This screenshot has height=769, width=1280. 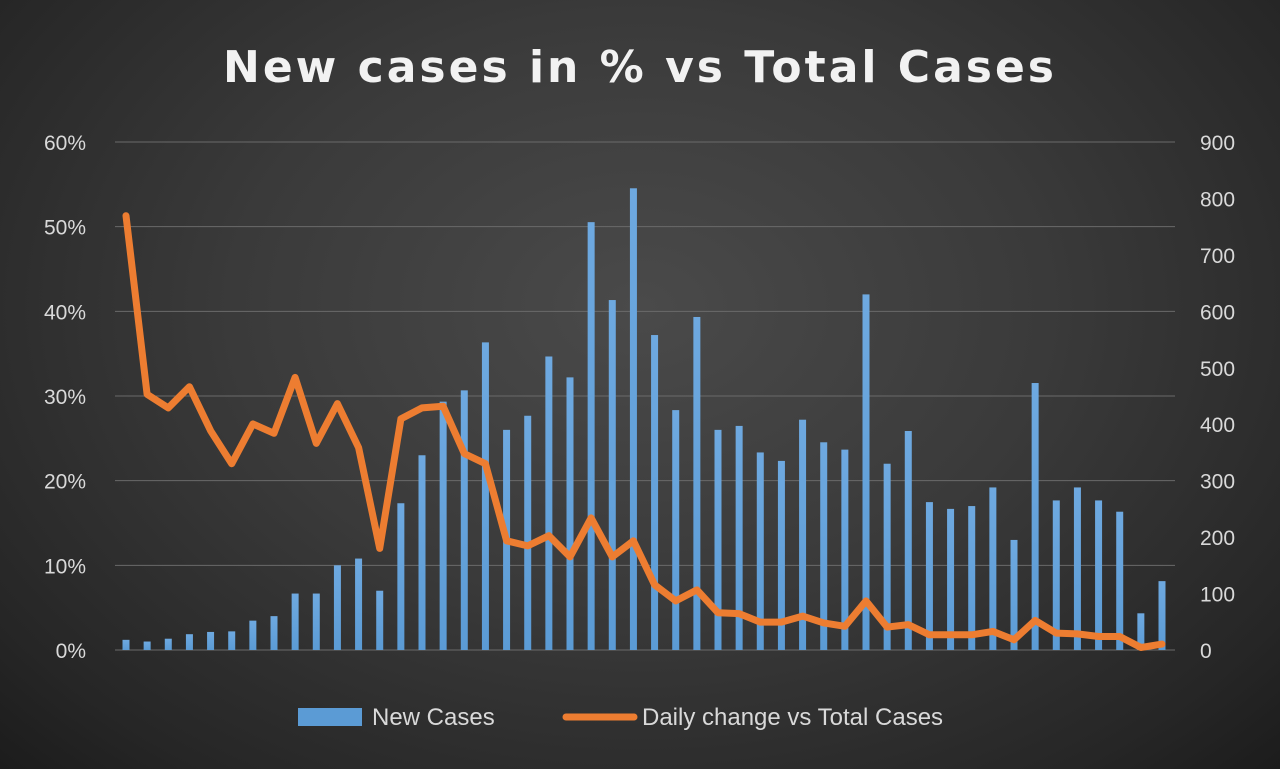 I want to click on legend: New Cases Daily change vs Total Cases, so click(x=620, y=717).